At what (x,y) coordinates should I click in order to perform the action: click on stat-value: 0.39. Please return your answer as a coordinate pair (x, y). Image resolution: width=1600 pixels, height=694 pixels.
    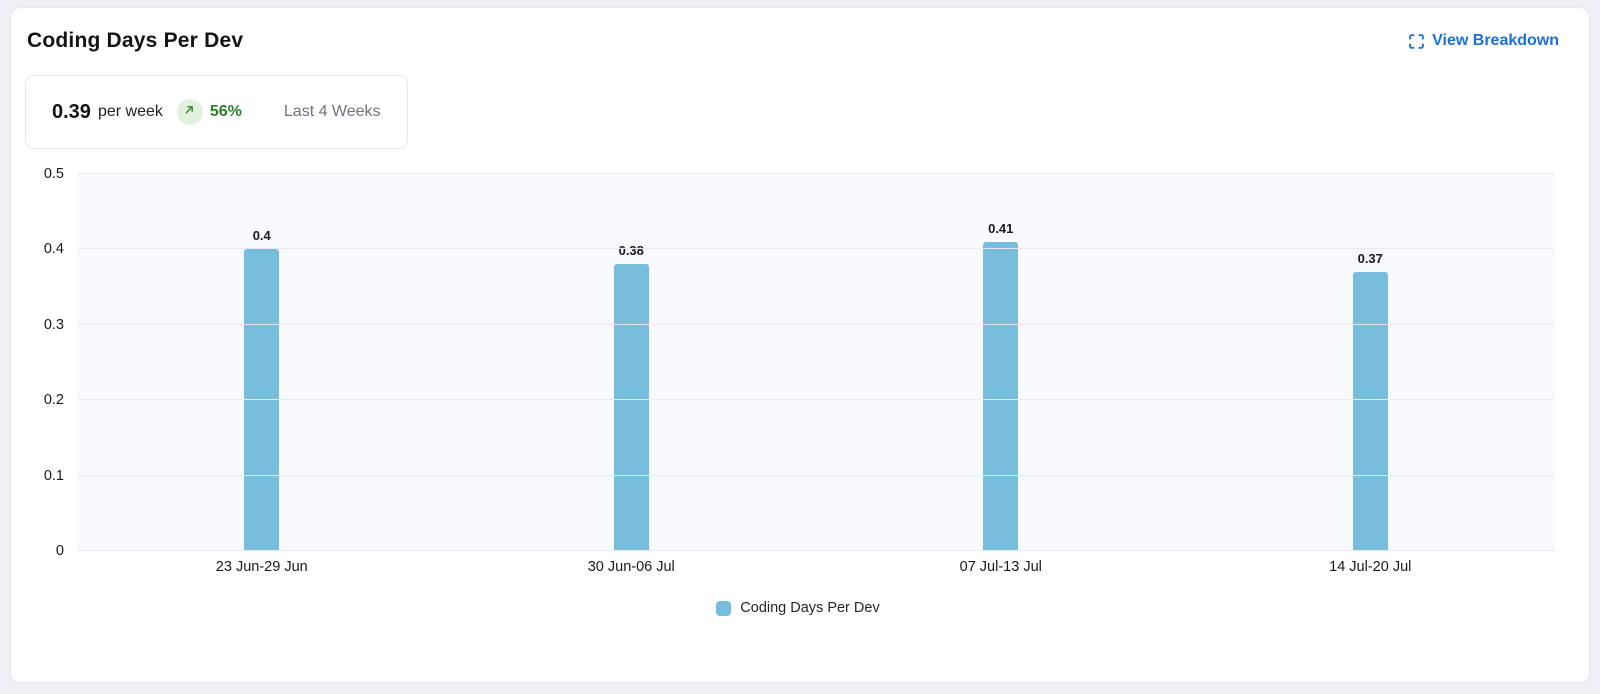
    Looking at the image, I should click on (71, 111).